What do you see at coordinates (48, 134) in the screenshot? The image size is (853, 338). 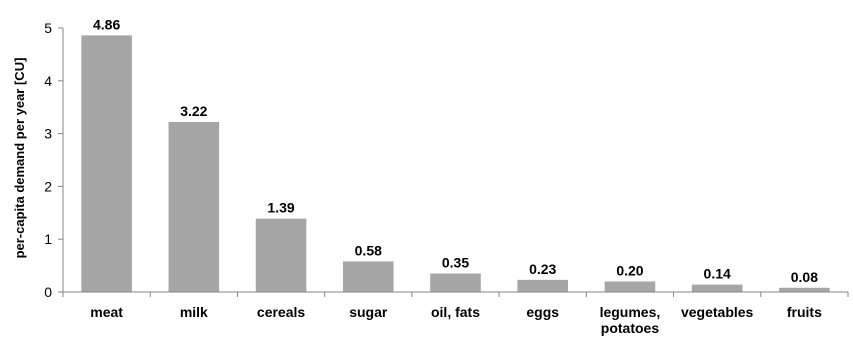 I see `y-tick-label: 3` at bounding box center [48, 134].